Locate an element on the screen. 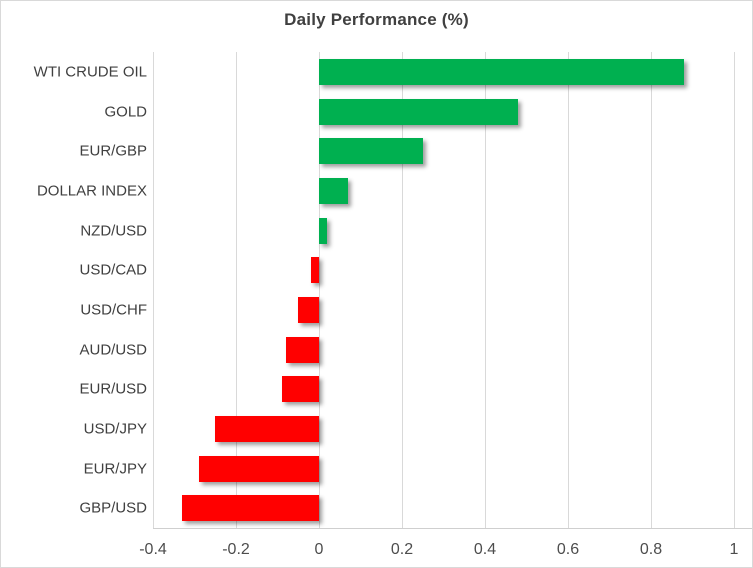 The width and height of the screenshot is (753, 568). bar-usd-jpy is located at coordinates (267, 428).